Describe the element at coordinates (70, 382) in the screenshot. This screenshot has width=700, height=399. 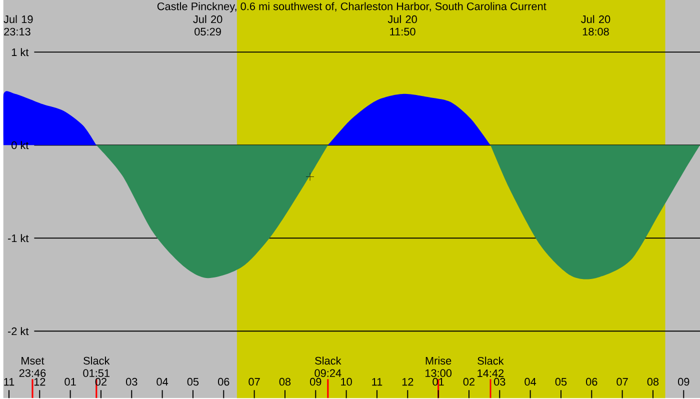
I see `x-tick-label: 01` at that location.